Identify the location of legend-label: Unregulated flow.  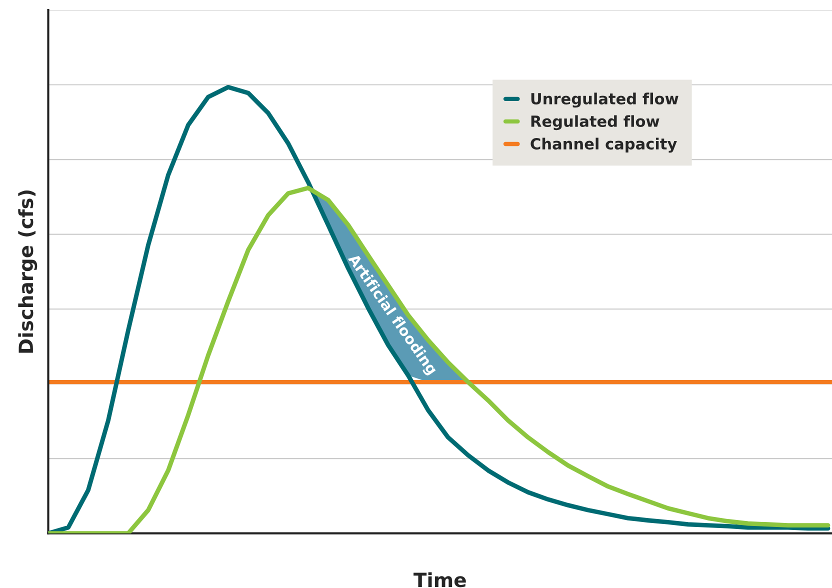
(604, 100).